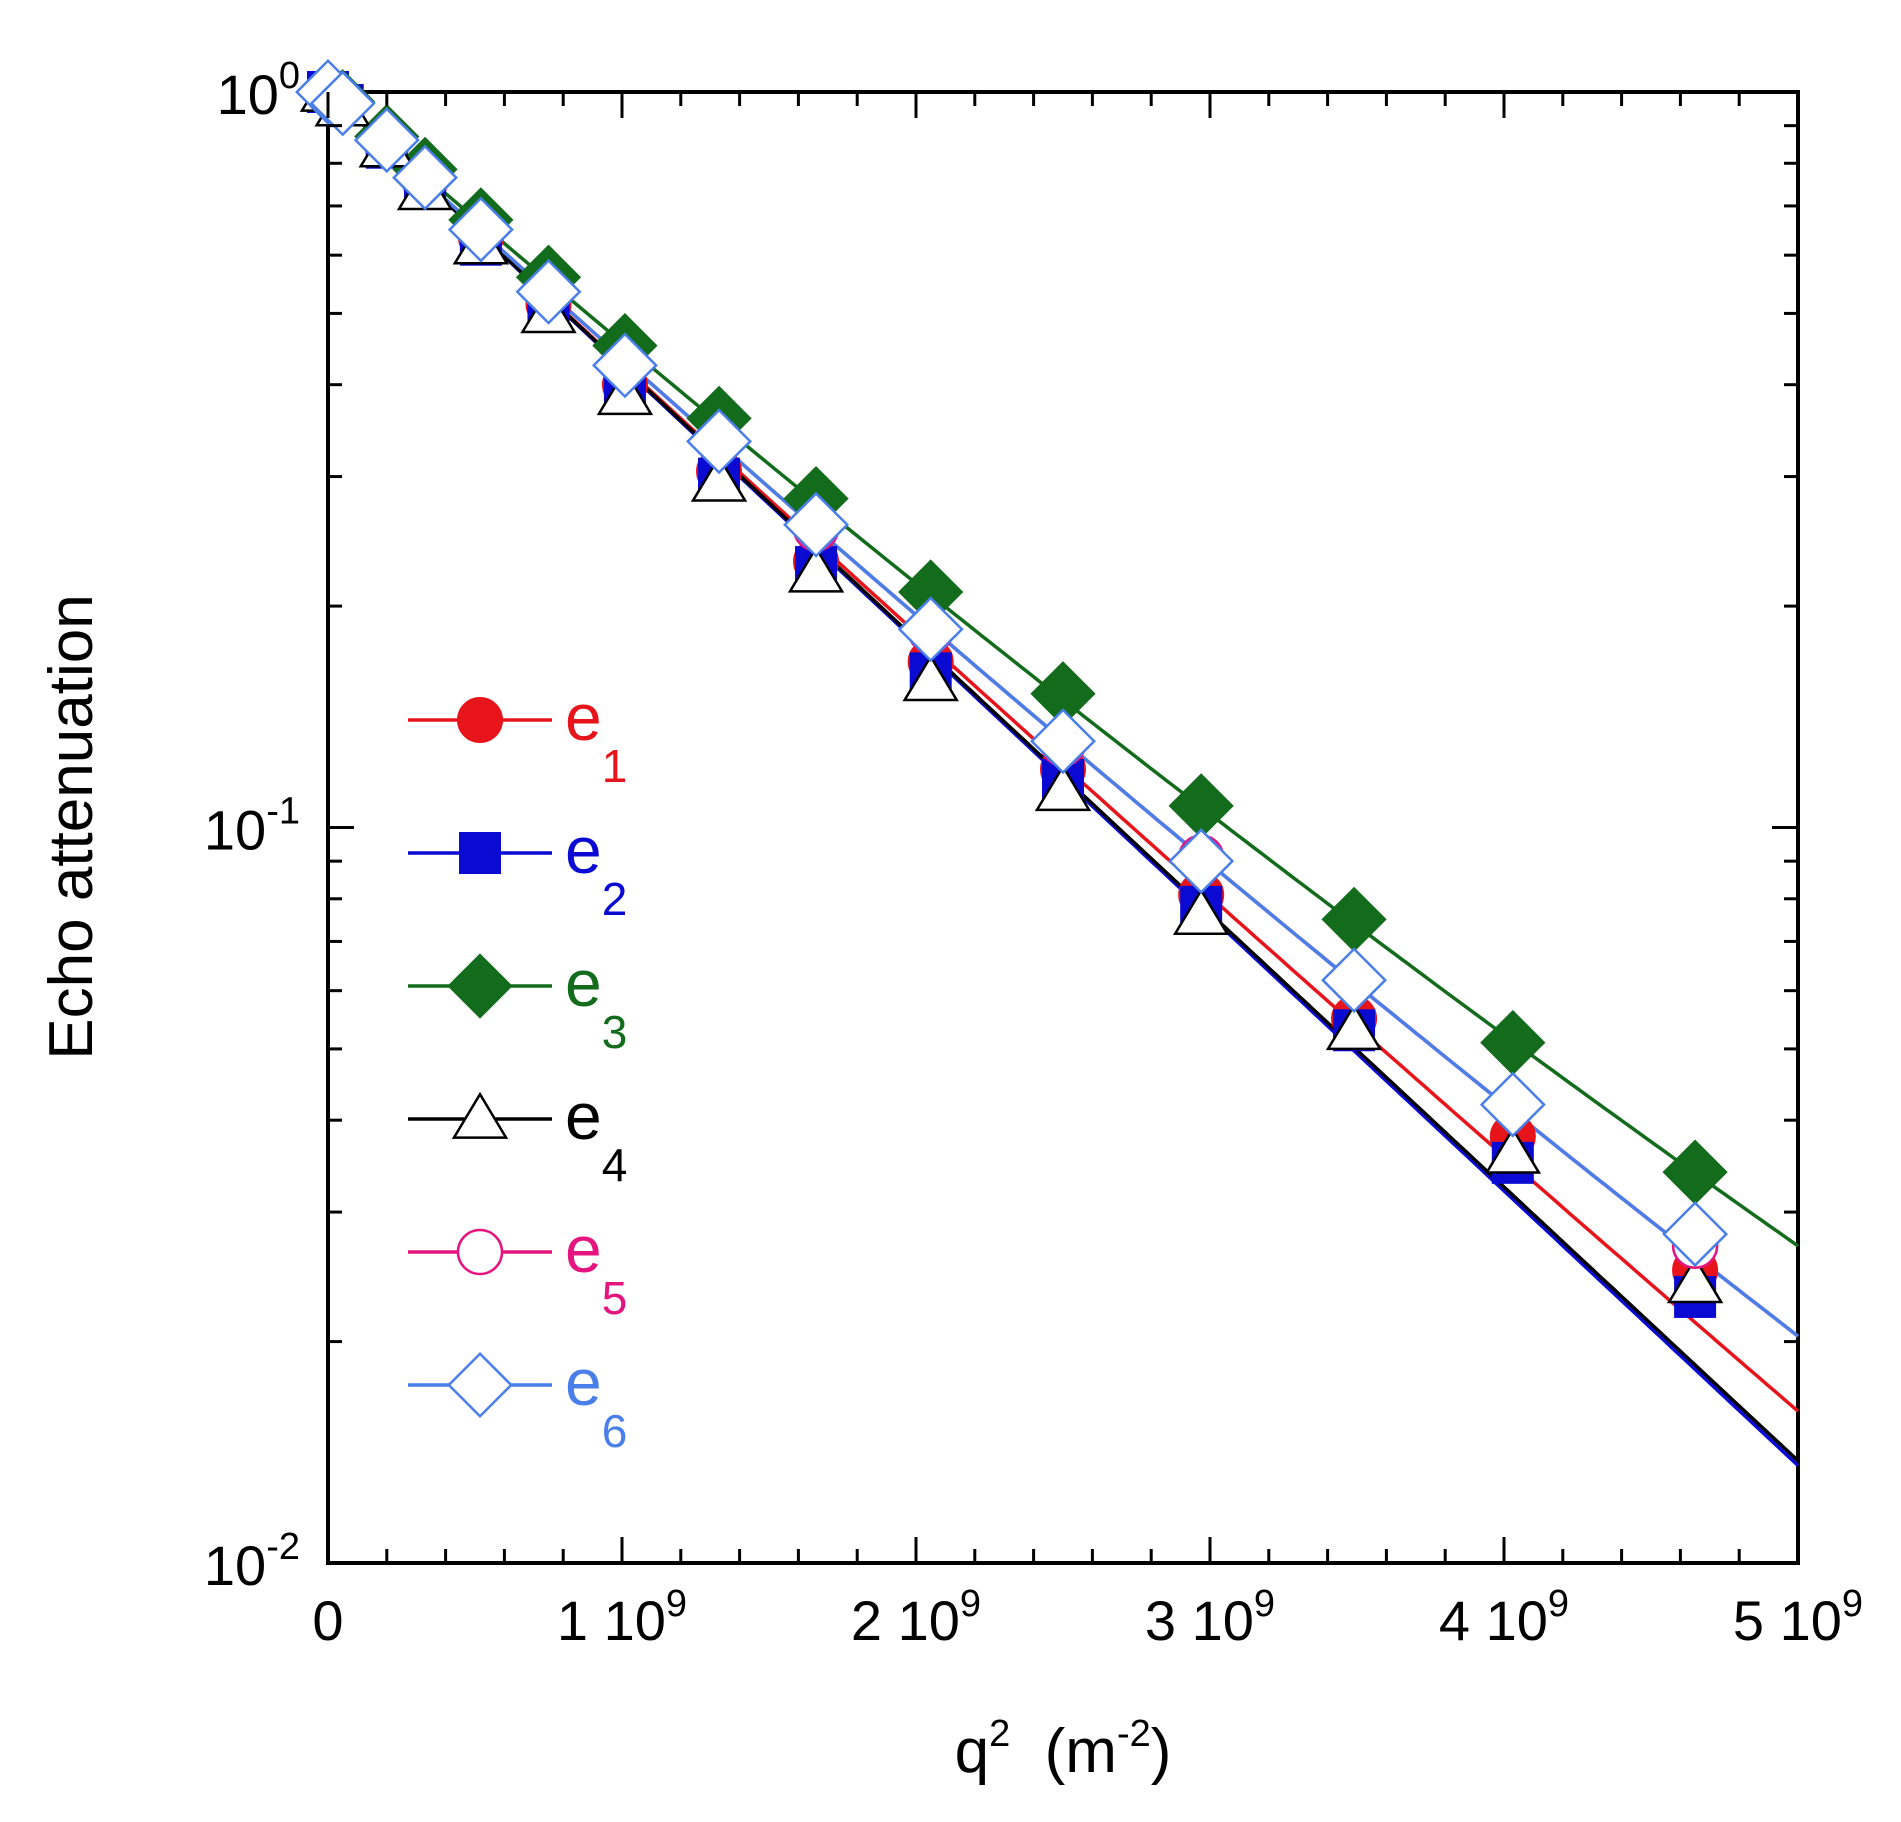 This screenshot has width=1901, height=1822. Describe the element at coordinates (1063, 1749) in the screenshot. I see `x-axis-title: q2 (m-2)` at that location.